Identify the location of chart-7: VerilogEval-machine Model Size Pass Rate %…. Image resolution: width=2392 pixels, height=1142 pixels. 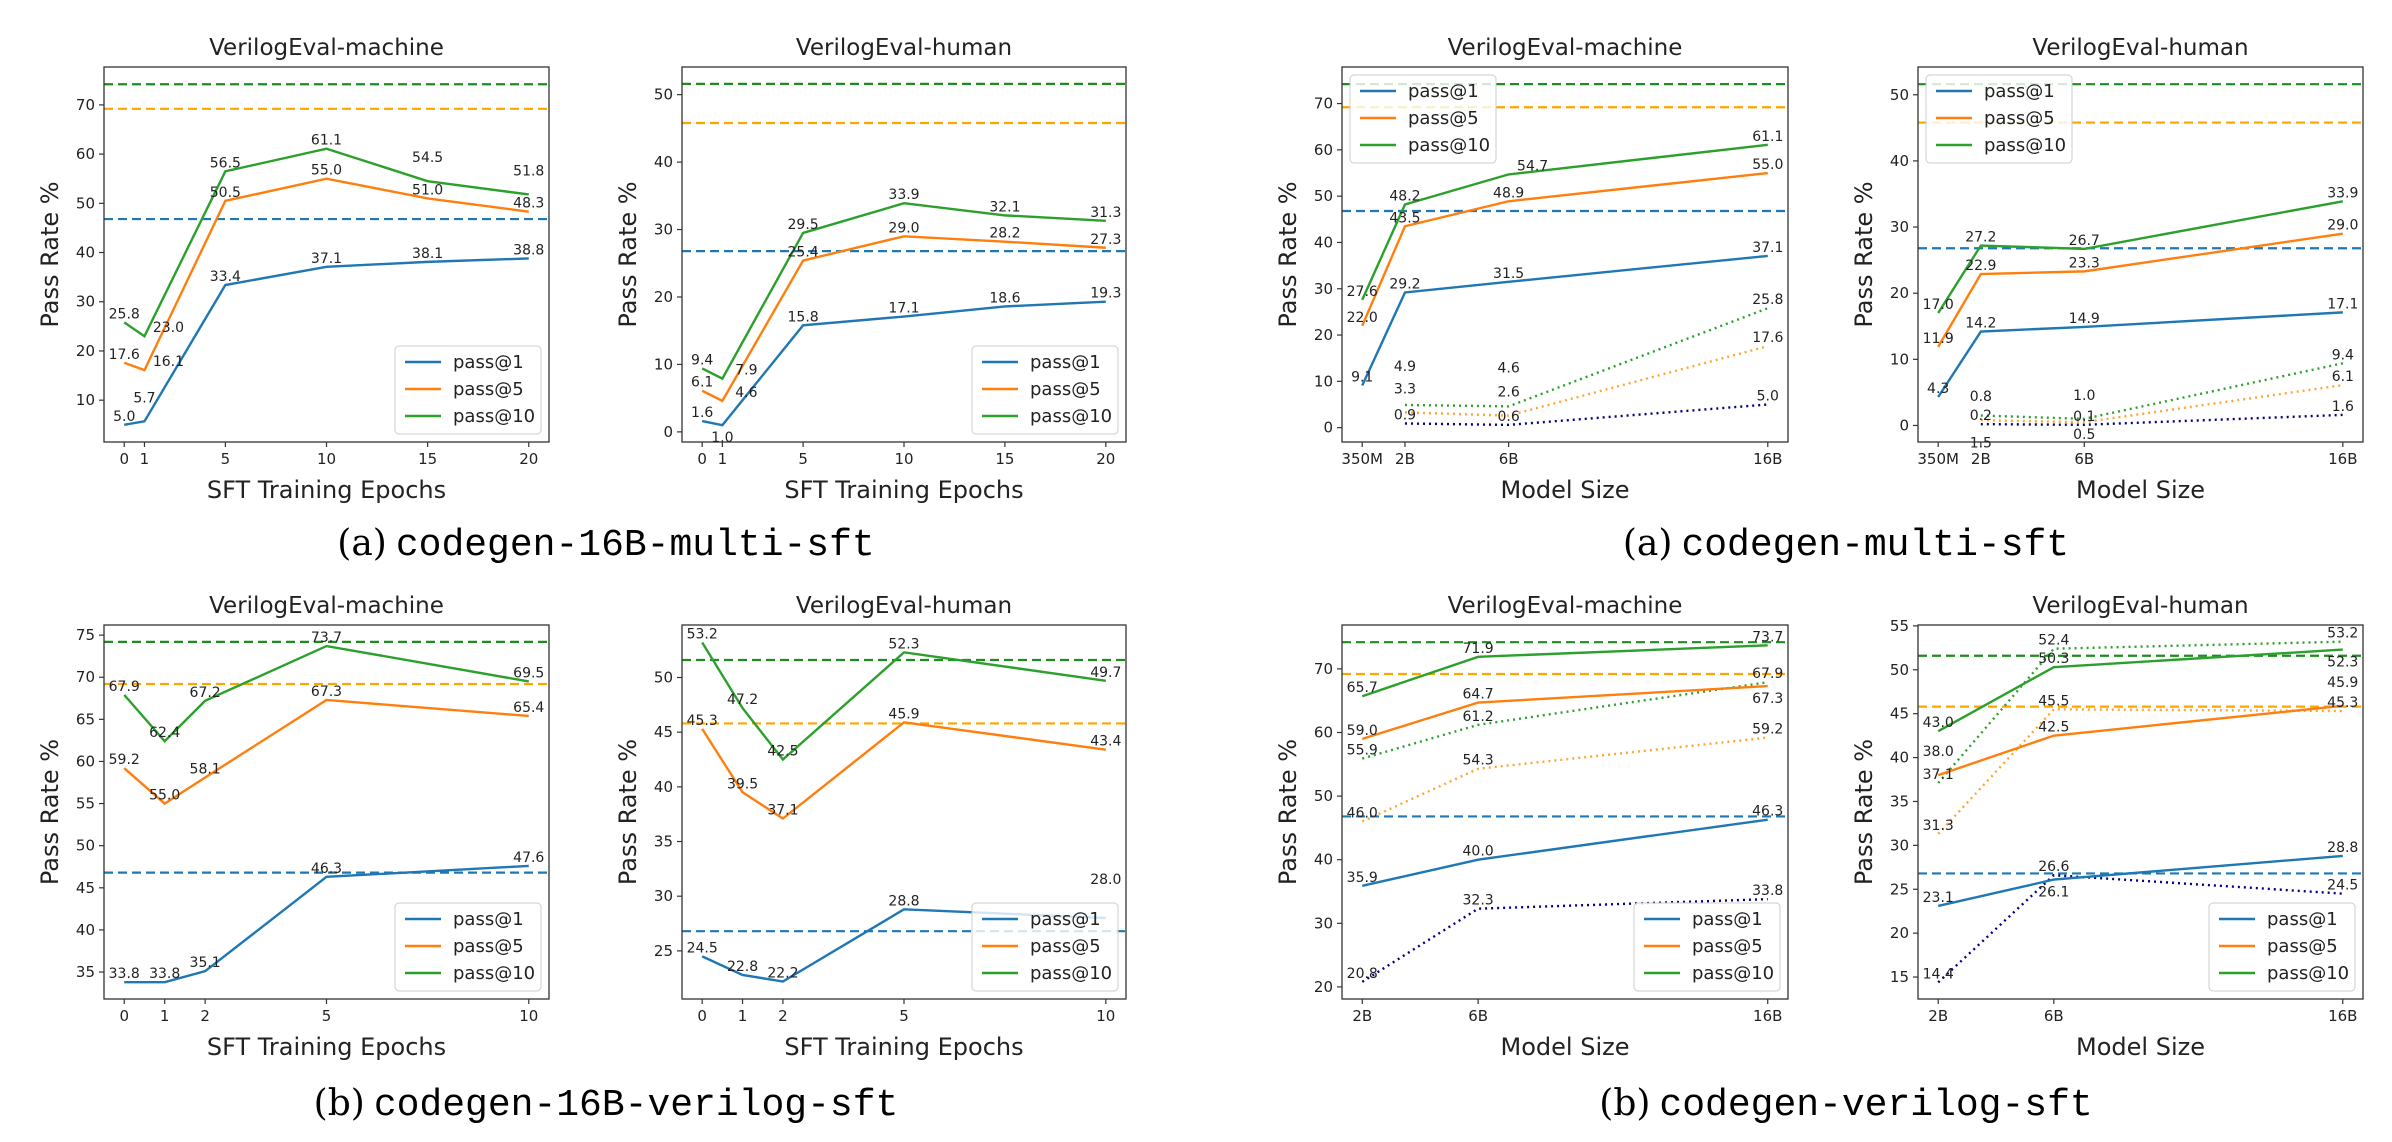
(1531, 827).